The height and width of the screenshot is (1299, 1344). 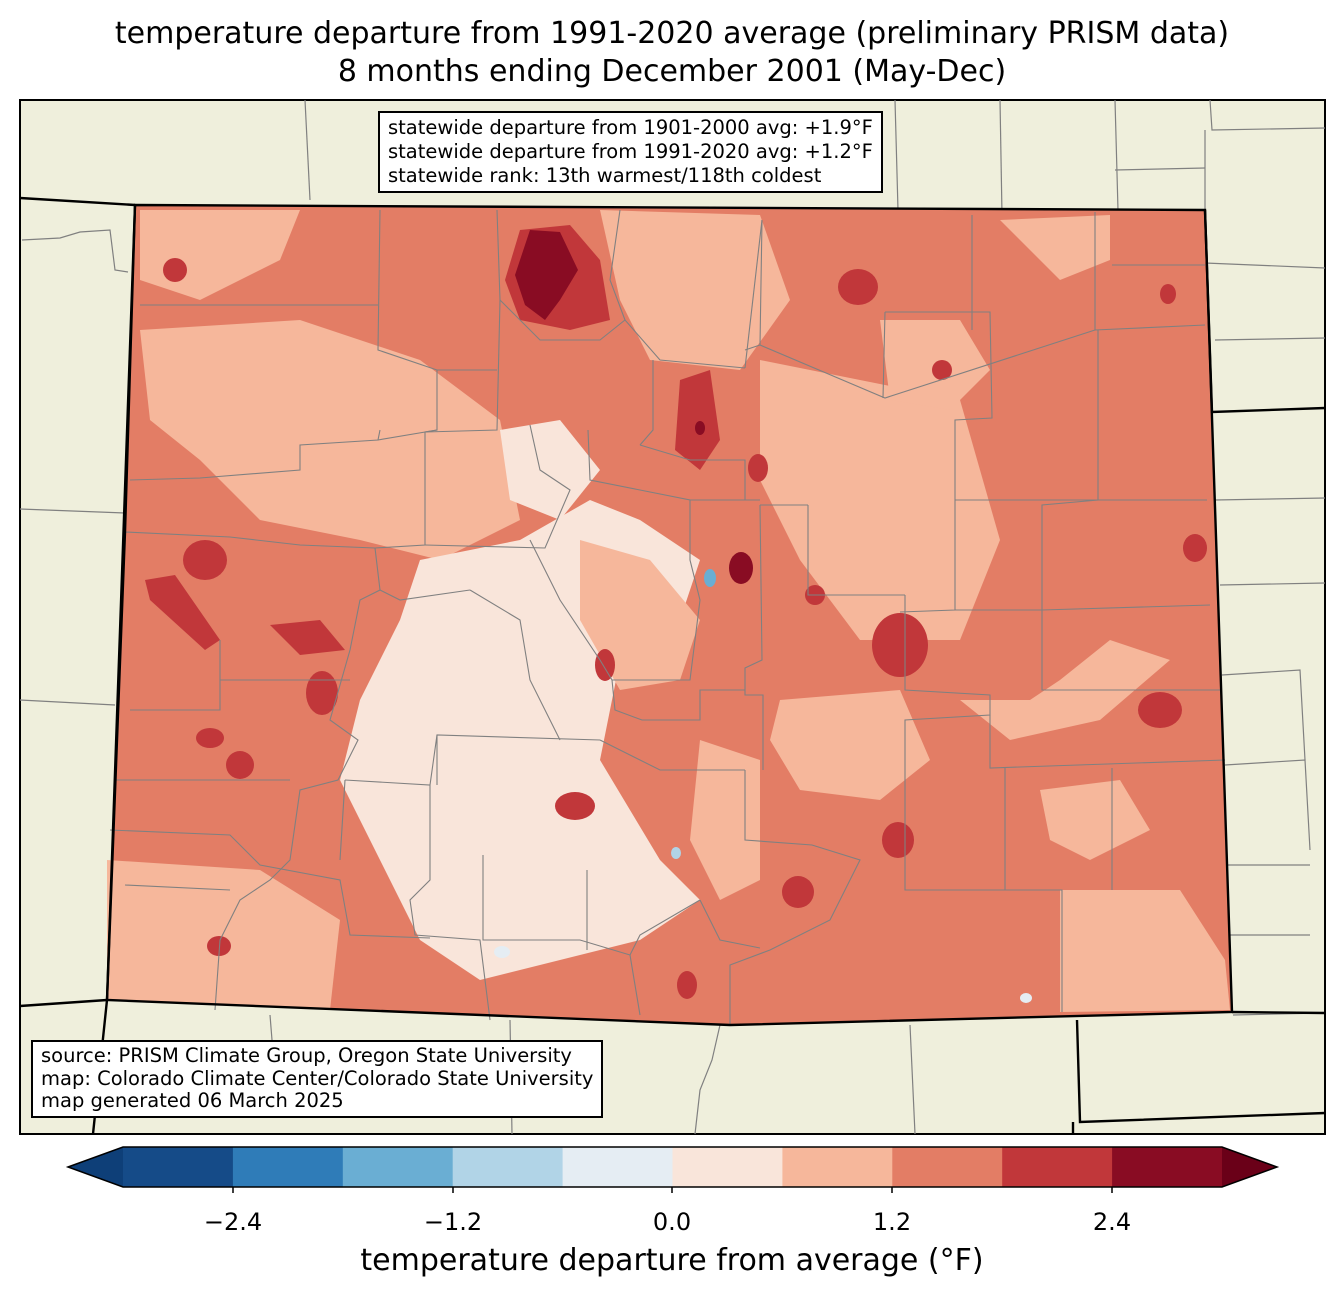 I want to click on colorbar-extend-high, so click(x=1249, y=1167).